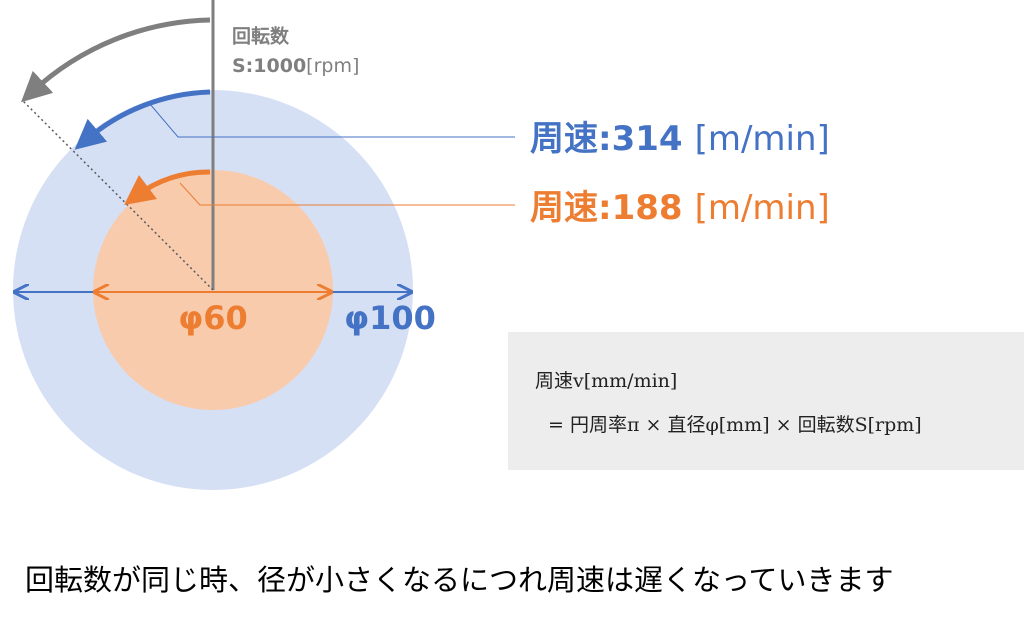  I want to click on inner-arrow, so click(167, 187).